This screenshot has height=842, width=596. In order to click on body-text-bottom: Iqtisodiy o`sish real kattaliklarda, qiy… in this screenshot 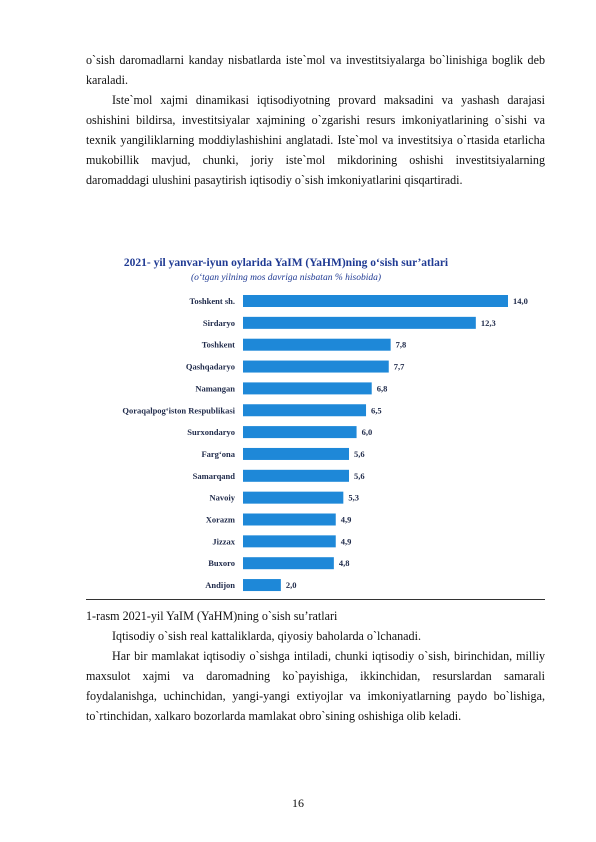, I will do `click(315, 676)`.